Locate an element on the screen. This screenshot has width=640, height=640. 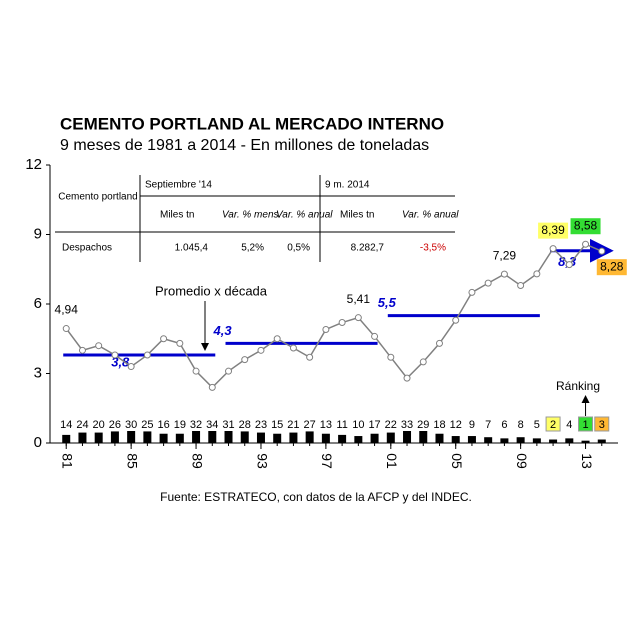
rank-label: 34 is located at coordinates (212, 425).